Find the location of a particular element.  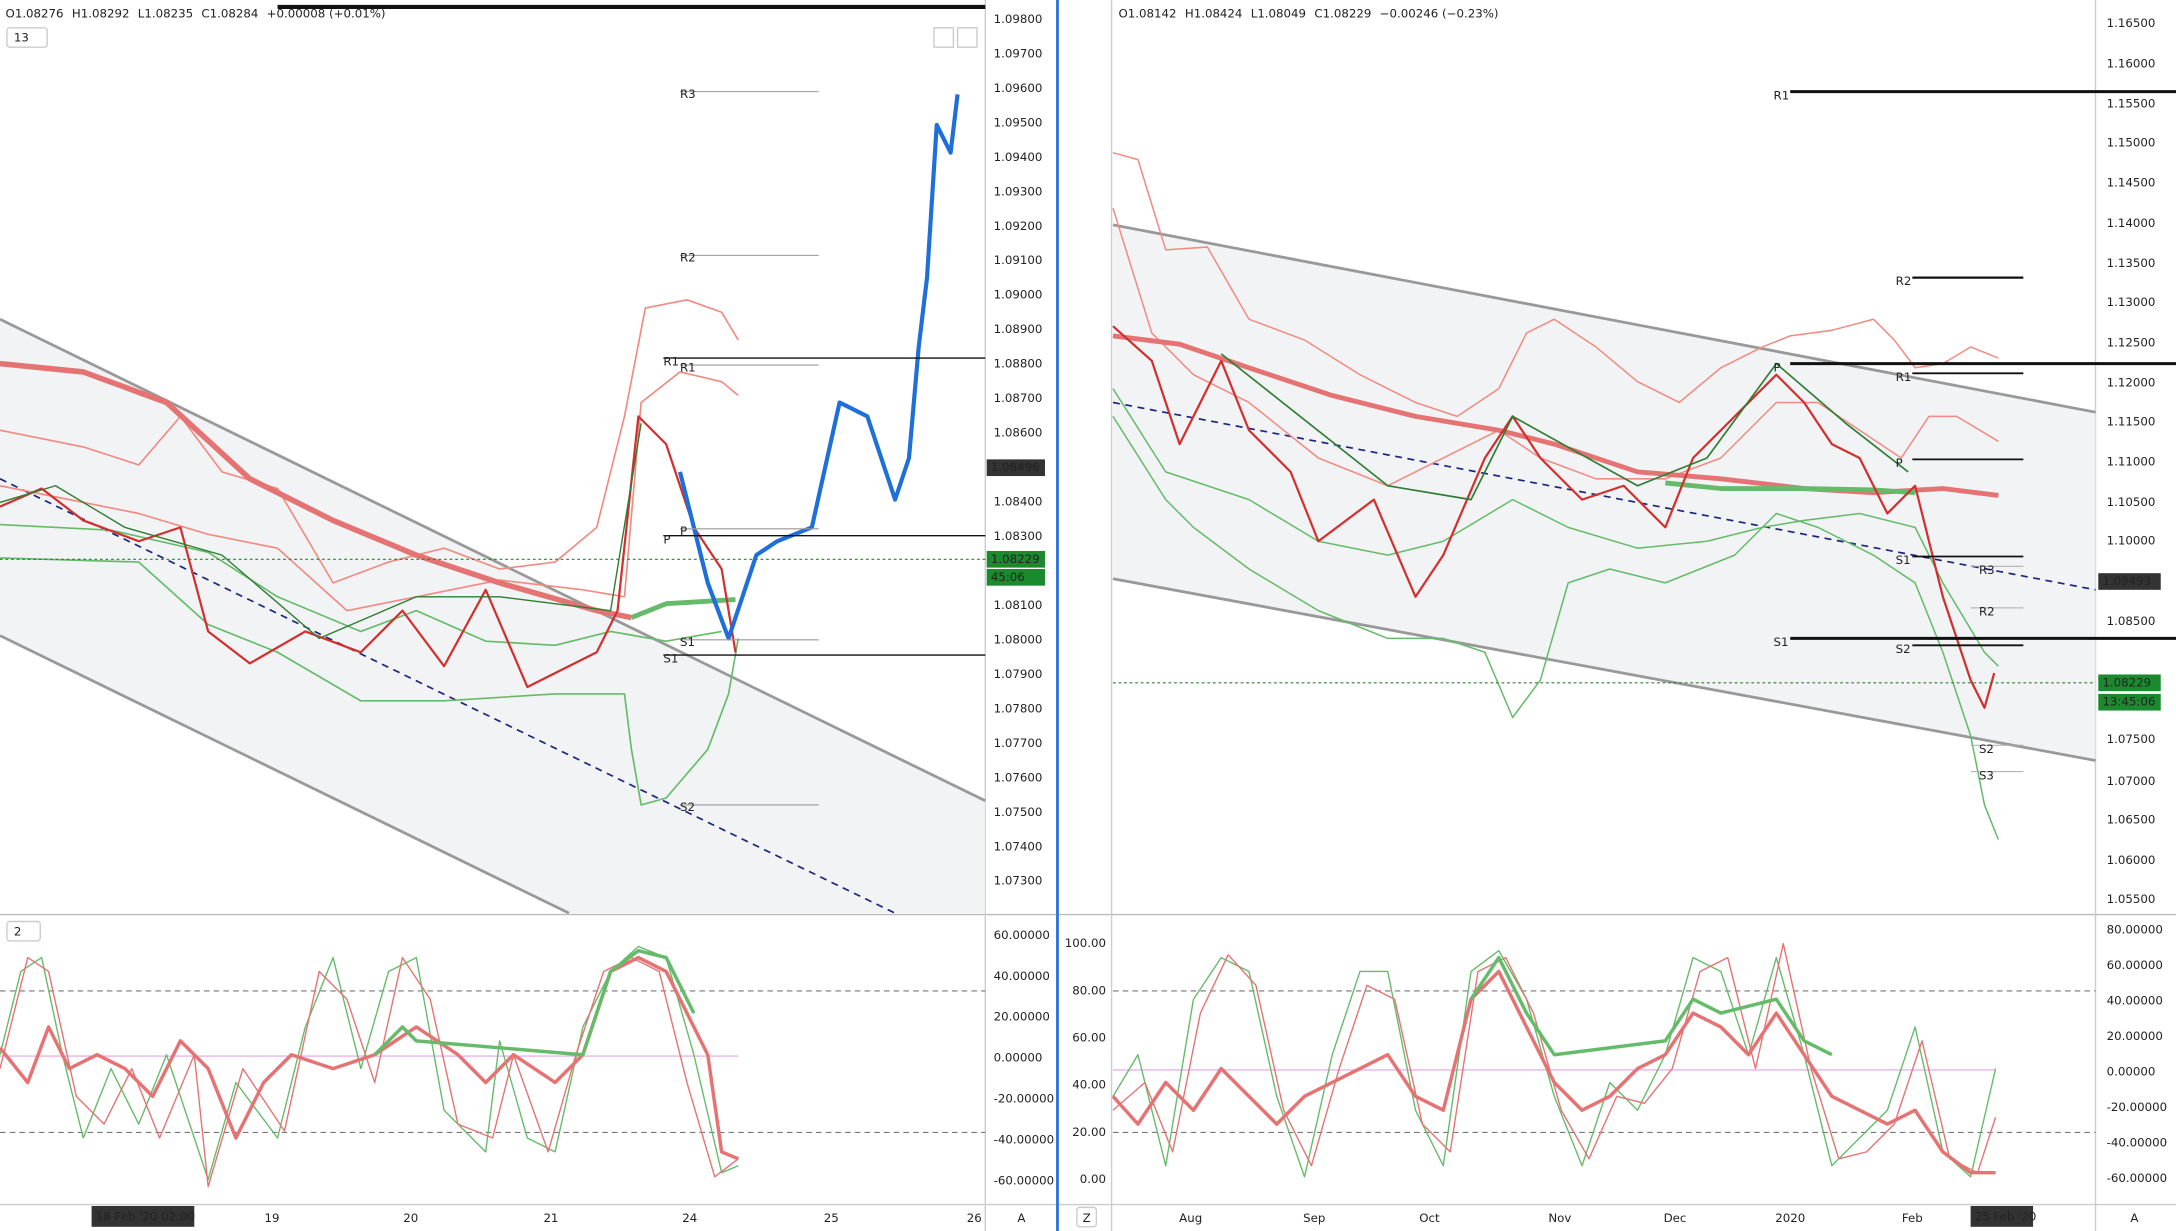

time-tick: 26 is located at coordinates (974, 1218).